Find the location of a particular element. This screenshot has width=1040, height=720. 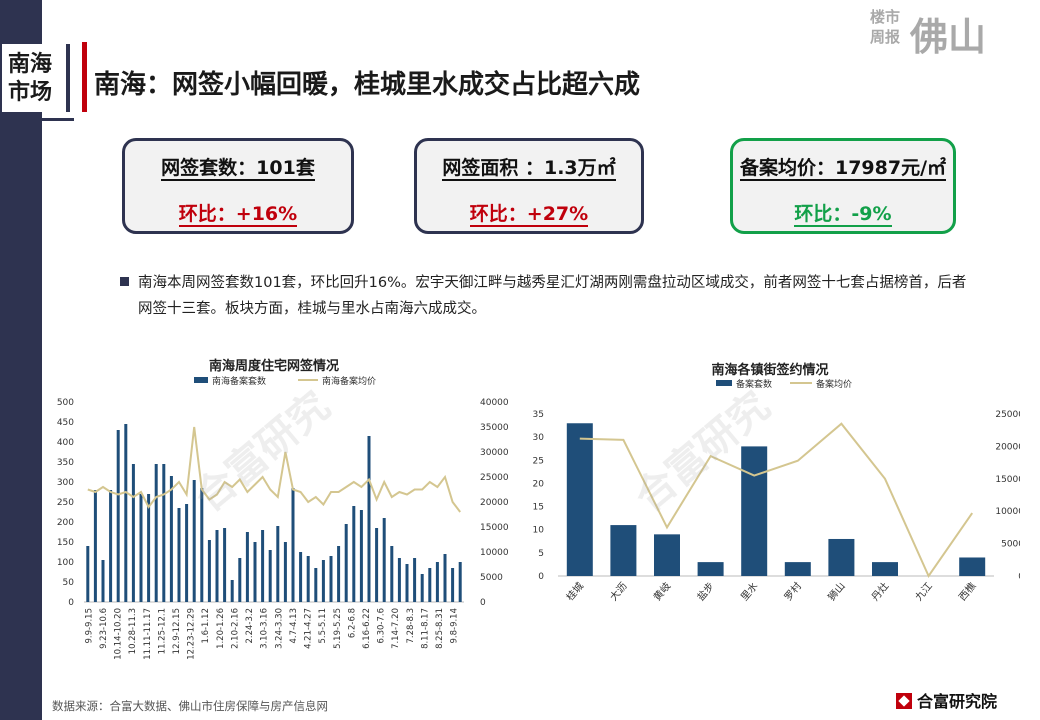

y-tick-label: 400 is located at coordinates (65, 443).